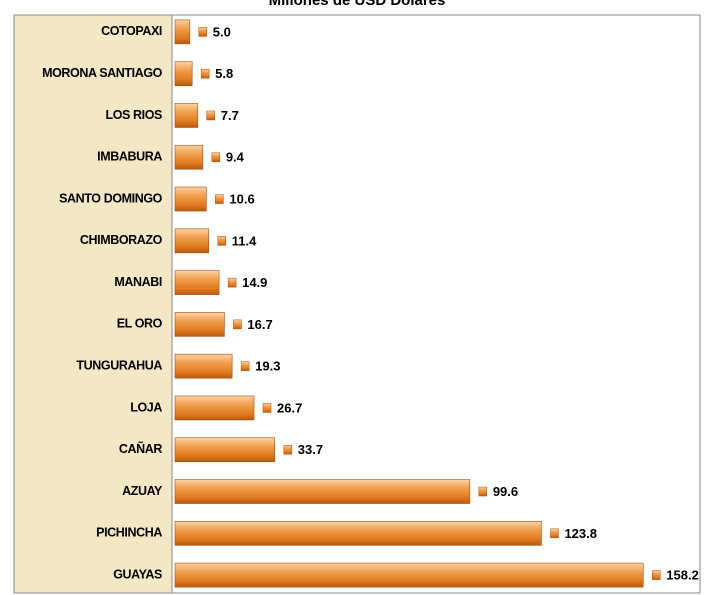 This screenshot has width=713, height=595. What do you see at coordinates (133, 115) in the screenshot?
I see `y-tick-label: LOS RIOS` at bounding box center [133, 115].